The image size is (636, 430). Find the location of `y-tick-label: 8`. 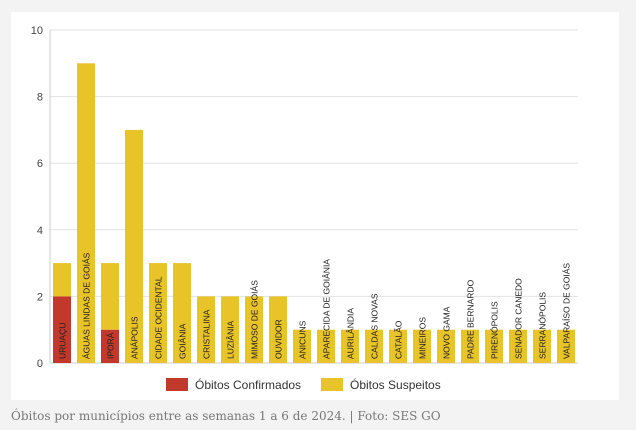

y-tick-label: 8 is located at coordinates (40, 98).